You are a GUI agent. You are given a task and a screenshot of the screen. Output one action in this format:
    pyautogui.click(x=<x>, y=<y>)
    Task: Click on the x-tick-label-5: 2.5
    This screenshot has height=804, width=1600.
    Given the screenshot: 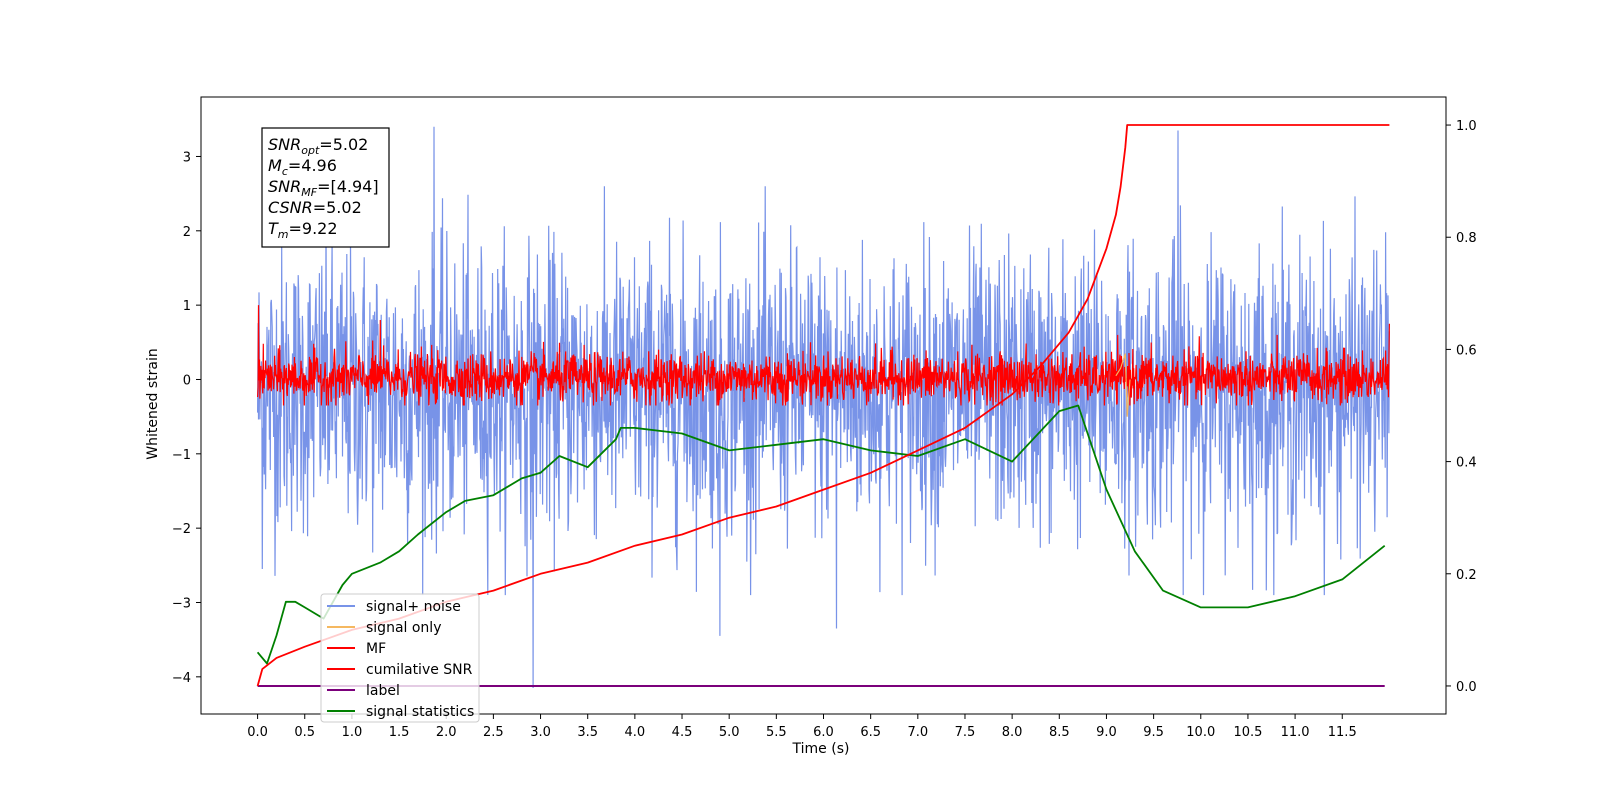 What is the action you would take?
    pyautogui.click(x=493, y=732)
    